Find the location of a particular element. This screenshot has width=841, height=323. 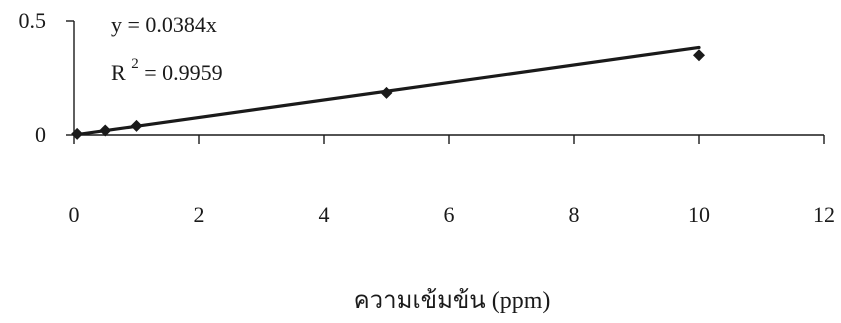

x-tick-label: 4 is located at coordinates (324, 214).